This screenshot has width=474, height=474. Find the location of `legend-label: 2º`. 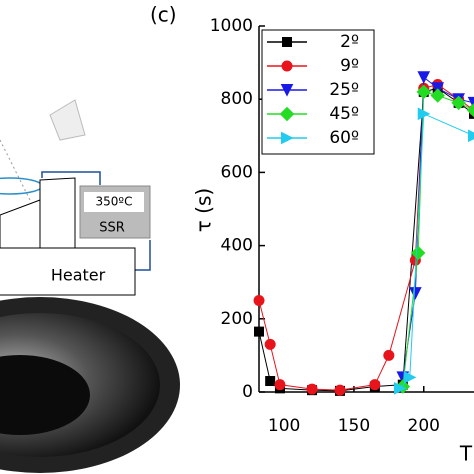

legend-label: 2º is located at coordinates (349, 42).